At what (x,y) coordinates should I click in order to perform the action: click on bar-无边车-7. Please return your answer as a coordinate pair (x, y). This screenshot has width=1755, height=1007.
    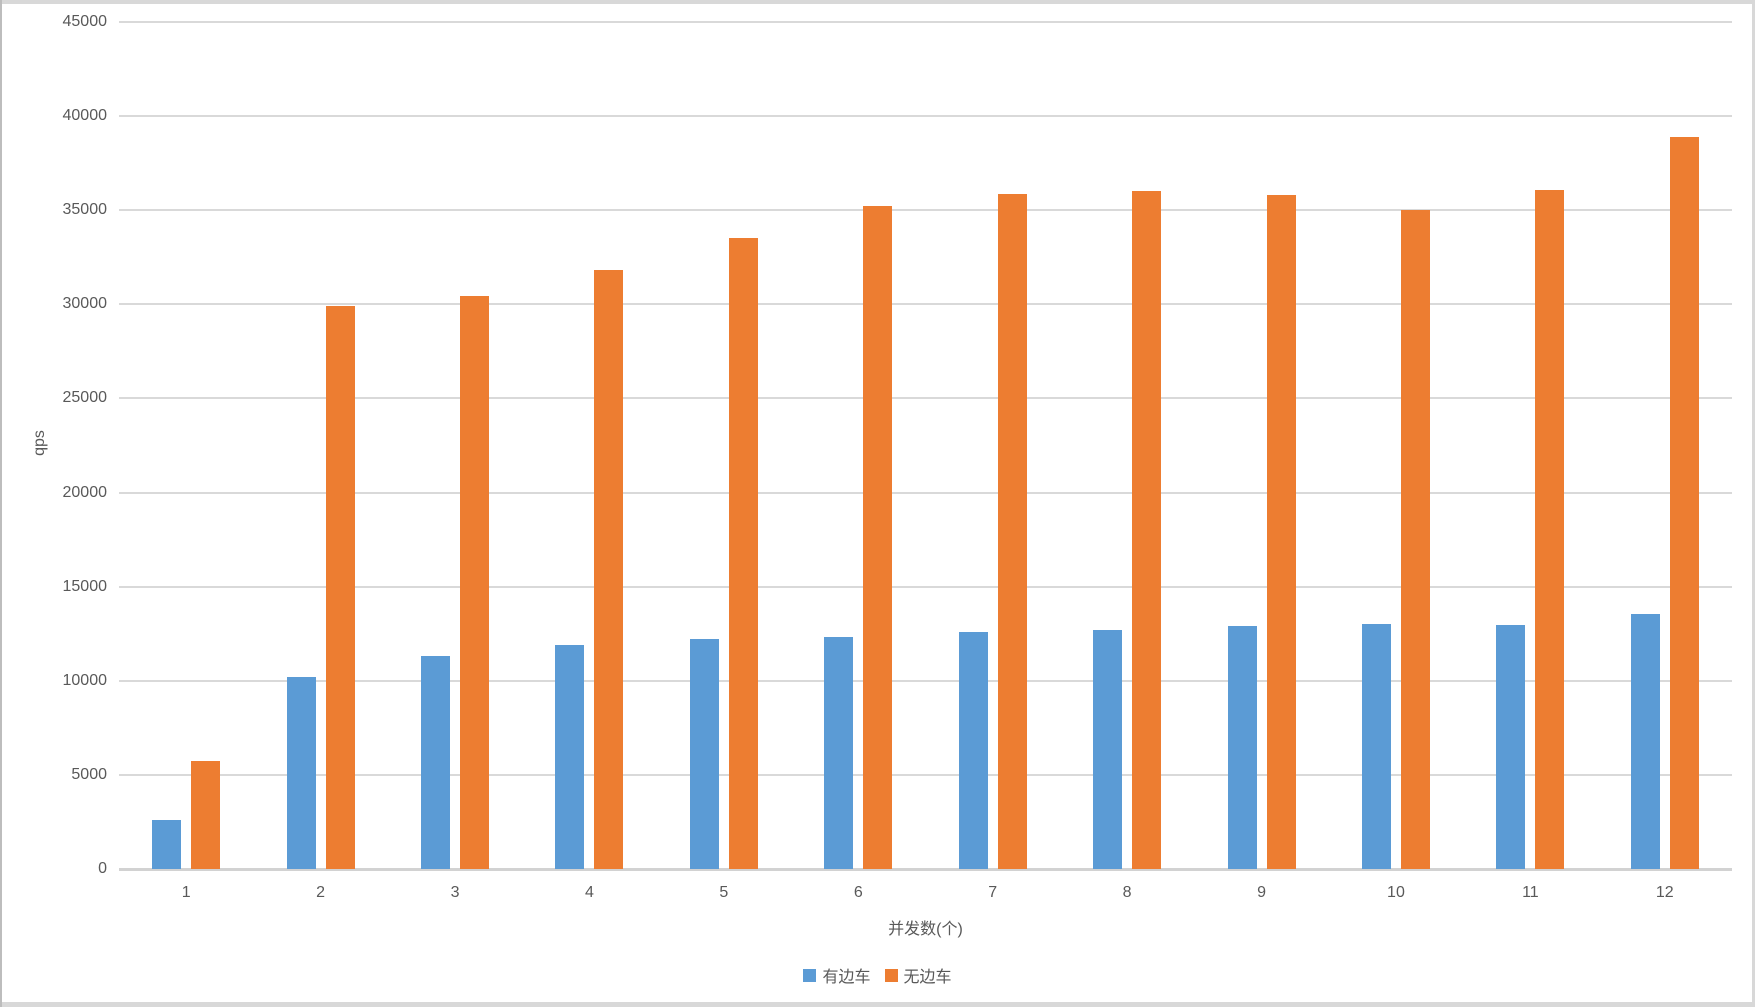
    Looking at the image, I should click on (1012, 531).